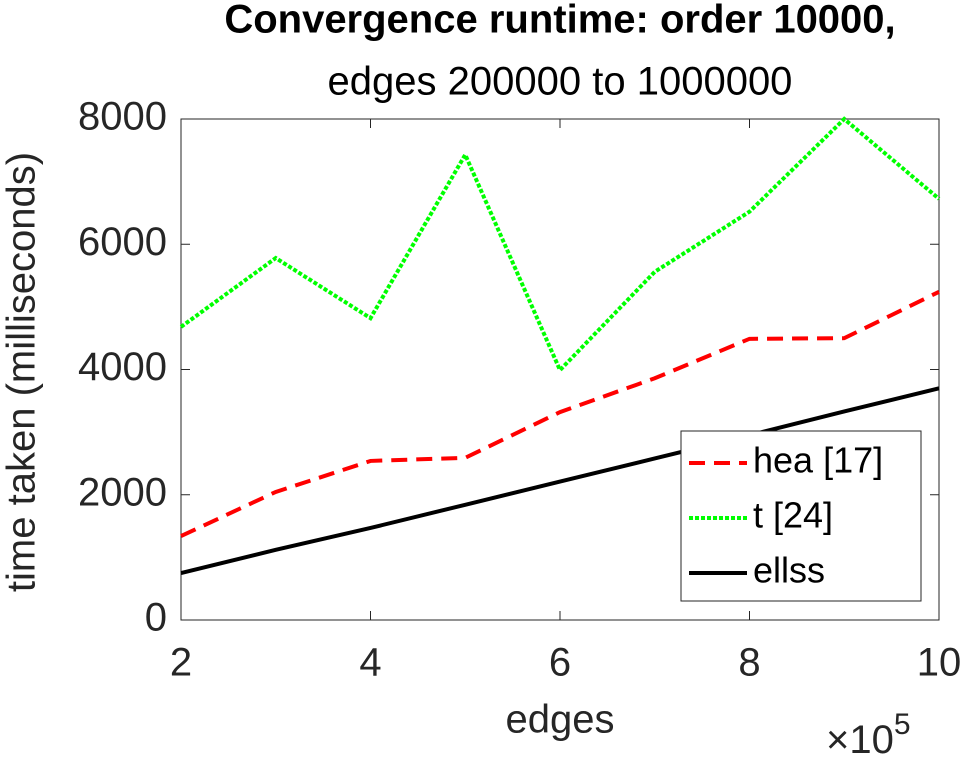  What do you see at coordinates (789, 570) in the screenshot?
I see `legend-label: ellss` at bounding box center [789, 570].